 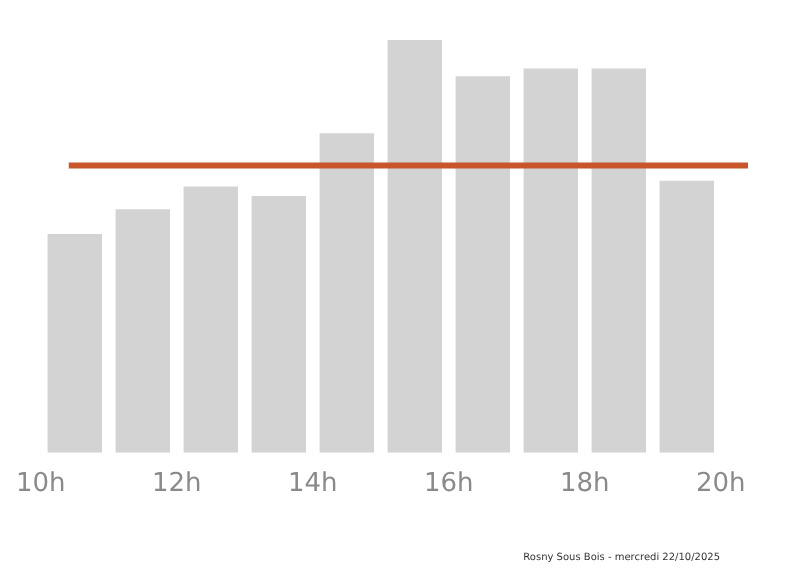 I want to click on x-tick-label: 16h, so click(x=449, y=484).